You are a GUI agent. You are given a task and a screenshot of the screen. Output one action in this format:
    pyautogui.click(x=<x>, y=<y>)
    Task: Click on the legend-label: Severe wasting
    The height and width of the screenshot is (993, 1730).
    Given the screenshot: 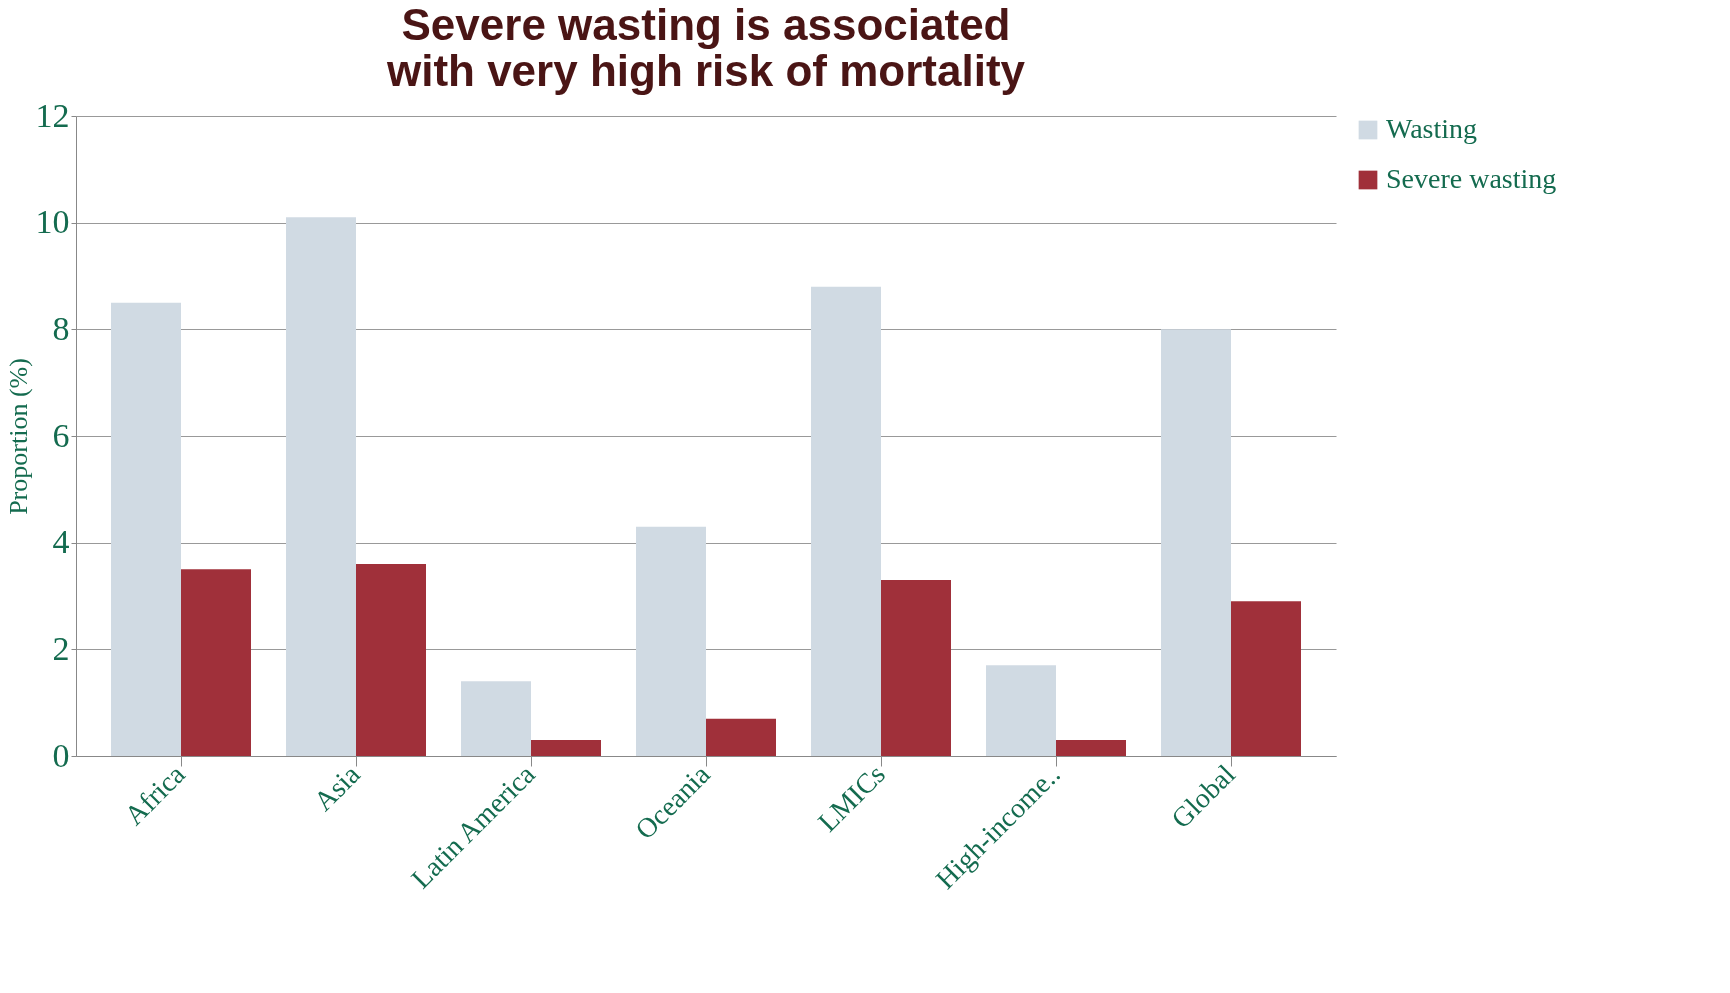 What is the action you would take?
    pyautogui.click(x=1471, y=178)
    